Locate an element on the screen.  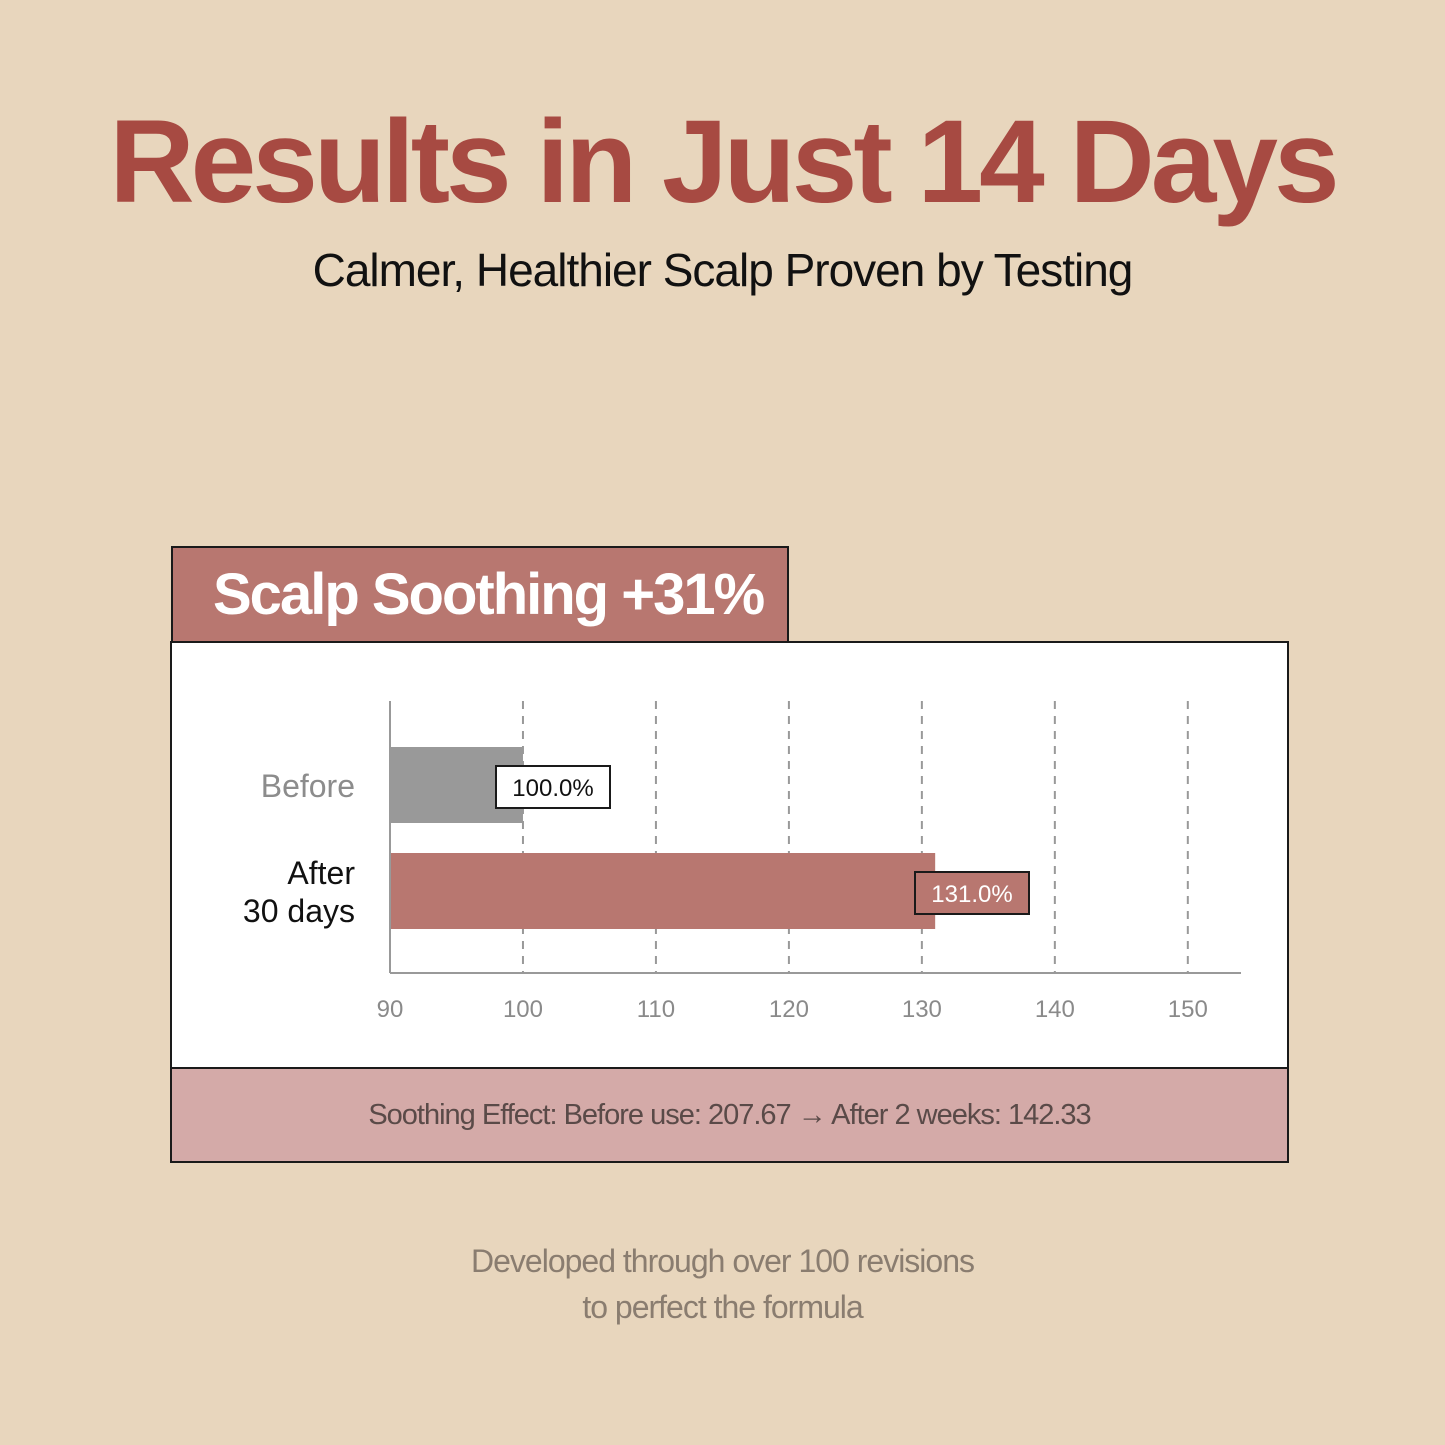
category-label-1-0: After is located at coordinates (321, 873).